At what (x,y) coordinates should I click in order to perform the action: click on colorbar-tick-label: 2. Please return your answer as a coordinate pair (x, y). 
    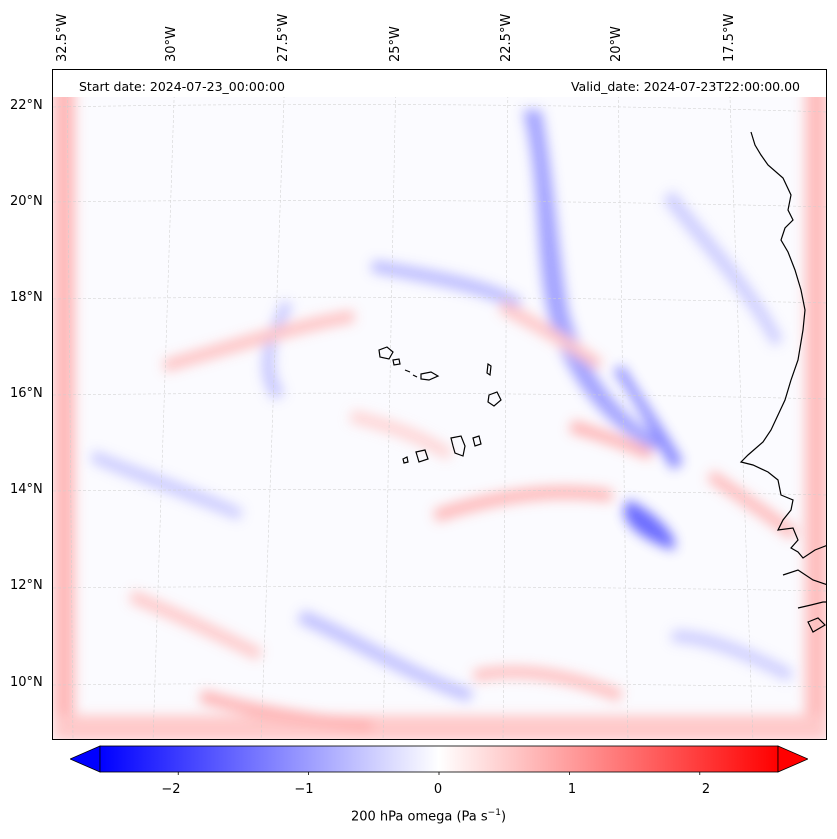
    Looking at the image, I should click on (706, 789).